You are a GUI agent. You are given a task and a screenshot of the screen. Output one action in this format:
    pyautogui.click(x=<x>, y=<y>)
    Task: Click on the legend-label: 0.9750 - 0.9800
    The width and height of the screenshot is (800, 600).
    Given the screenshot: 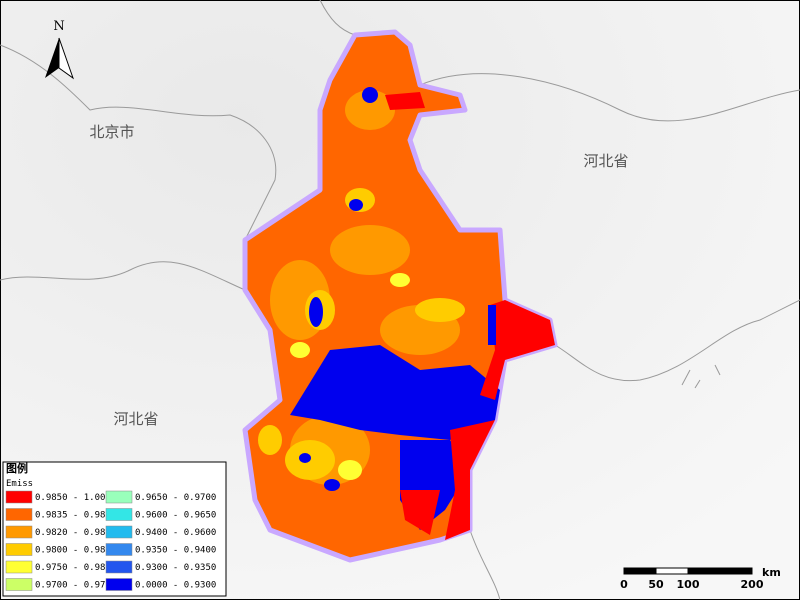 What is the action you would take?
    pyautogui.click(x=75, y=568)
    